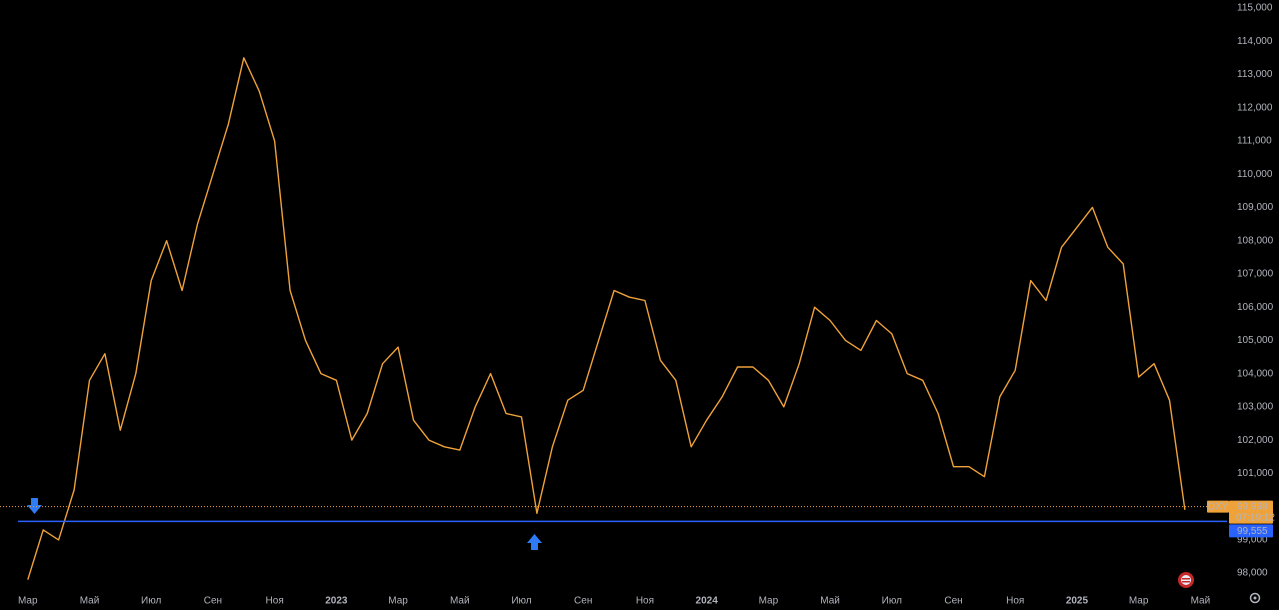 This screenshot has width=1279, height=610. What do you see at coordinates (1186, 580) in the screenshot?
I see `flag-icon` at bounding box center [1186, 580].